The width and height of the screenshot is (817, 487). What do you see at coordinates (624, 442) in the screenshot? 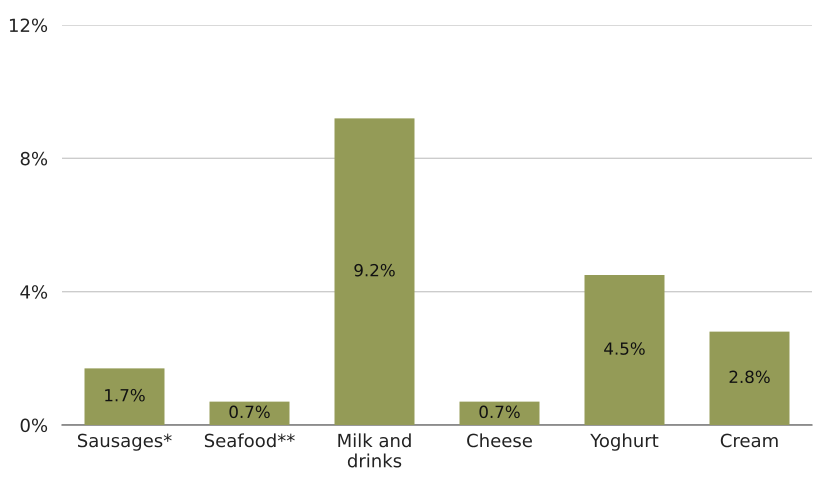
I see `x-tick-label: Yoghurt` at bounding box center [624, 442].